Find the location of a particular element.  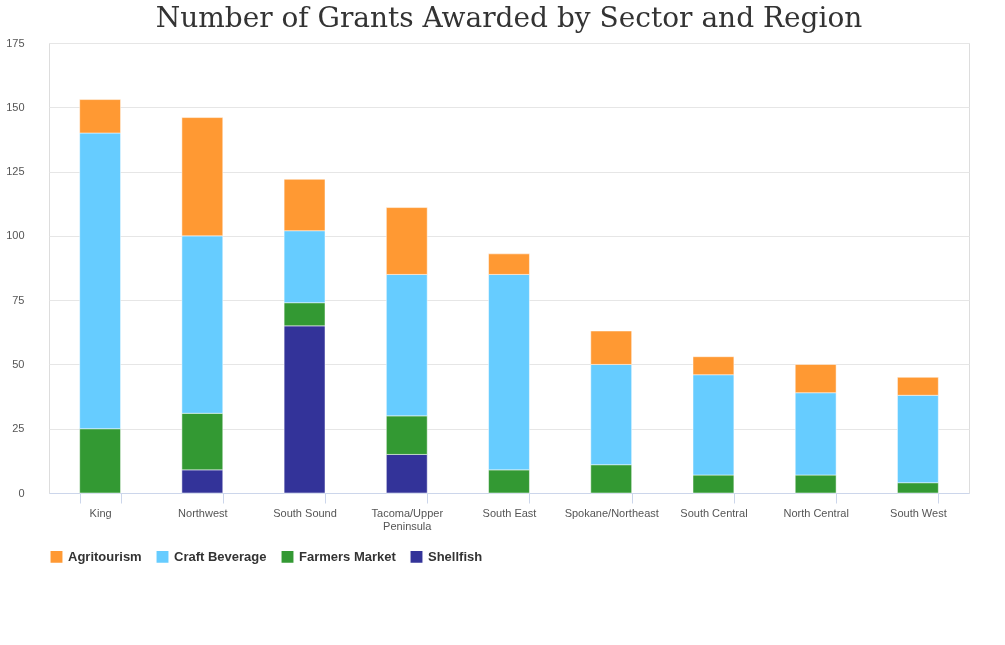

x-tick-label: North Central is located at coordinates (816, 512).